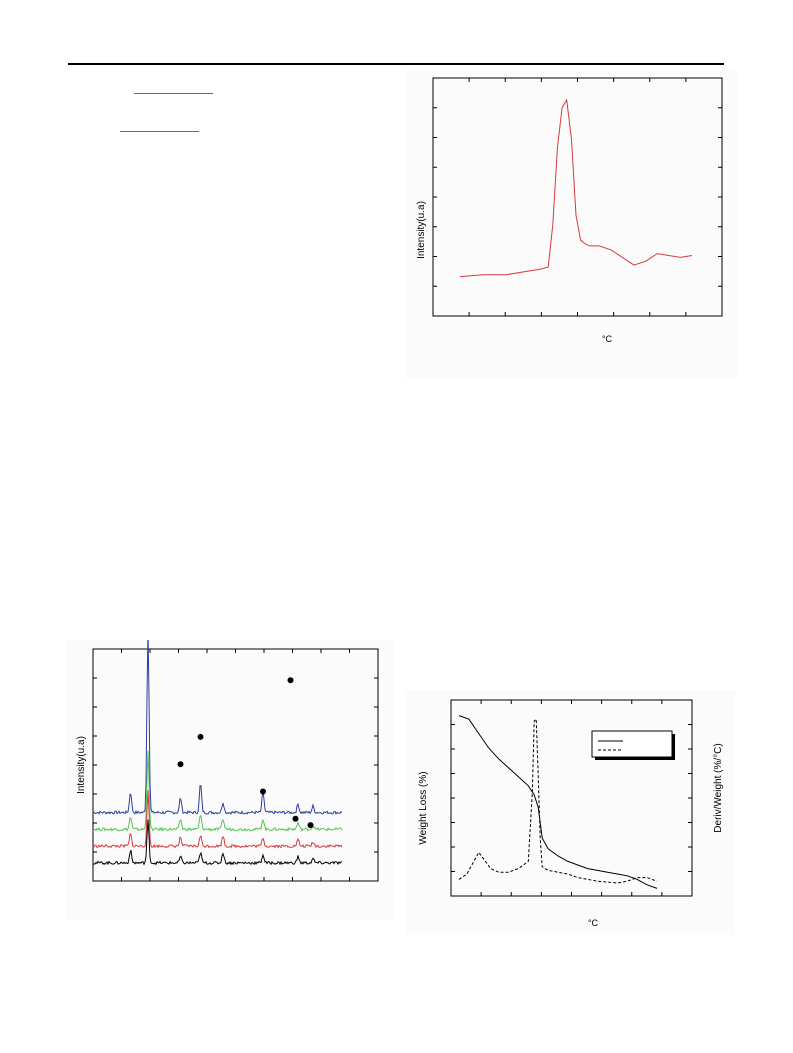 Image resolution: width=793 pixels, height=1053 pixels. What do you see at coordinates (423, 807) in the screenshot?
I see `y-axis-label-left: Weight Loss (%)` at bounding box center [423, 807].